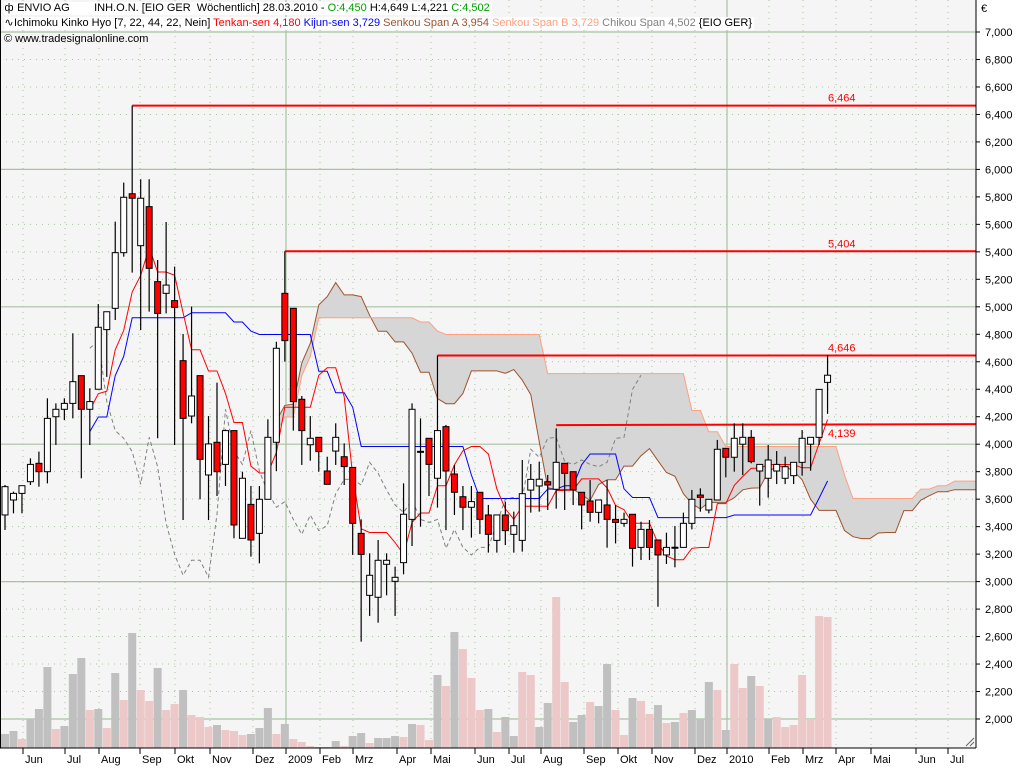 This screenshot has height=768, width=1024. Describe the element at coordinates (470, 8) in the screenshot. I see `close-value: C:4,502` at that location.